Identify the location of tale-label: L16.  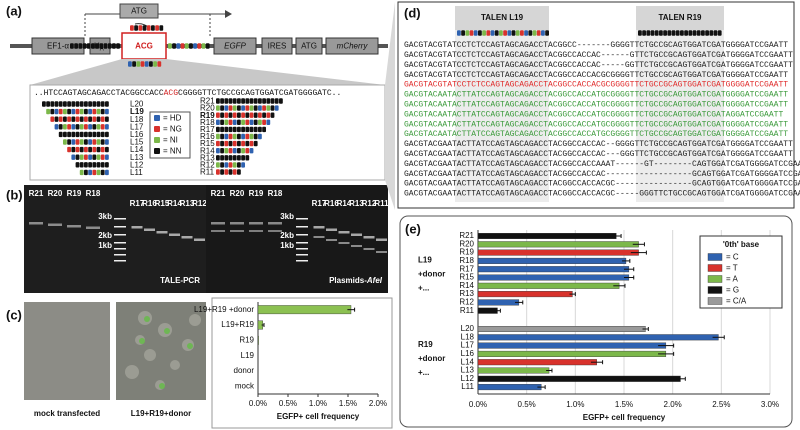
(137, 134).